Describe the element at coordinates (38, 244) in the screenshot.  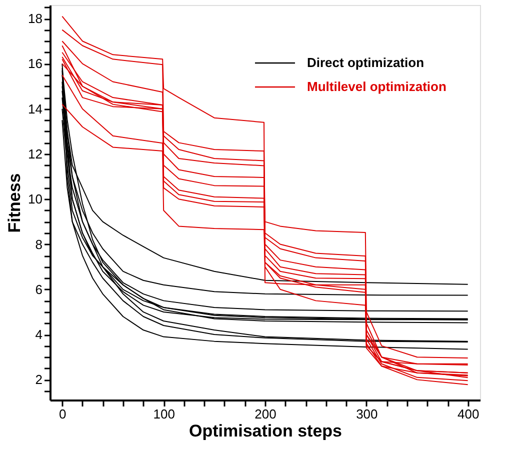
I see `y-tick-label: 8` at that location.